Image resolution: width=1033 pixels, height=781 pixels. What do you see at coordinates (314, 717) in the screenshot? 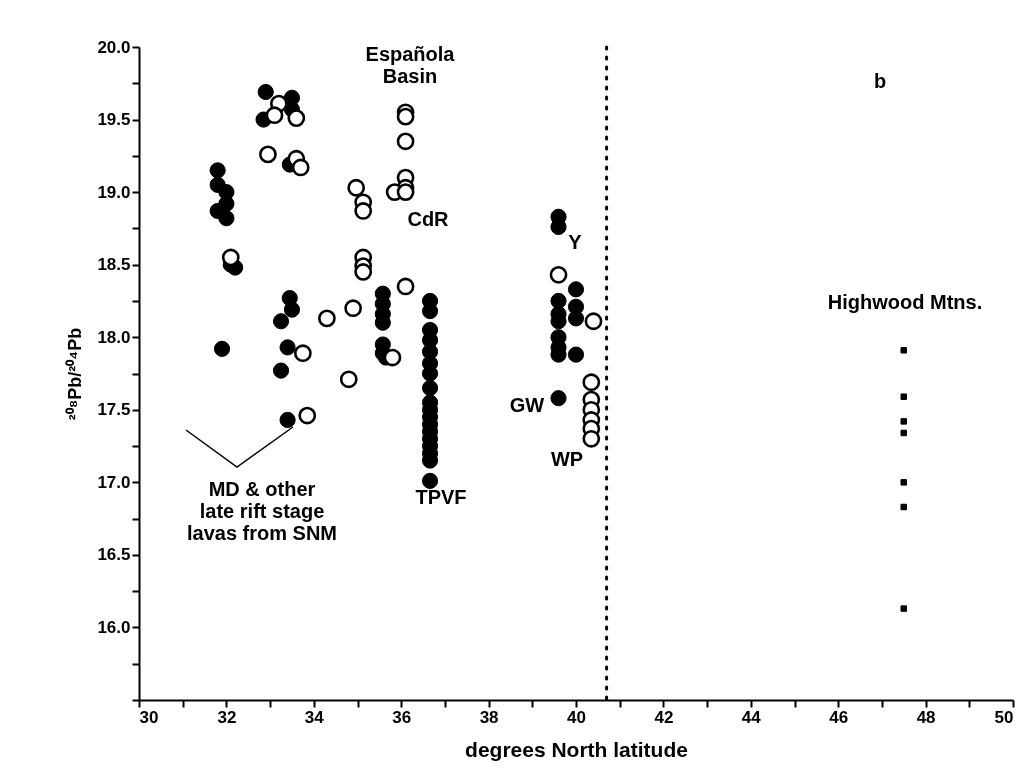
I see `x-tick-label: 34` at bounding box center [314, 717].